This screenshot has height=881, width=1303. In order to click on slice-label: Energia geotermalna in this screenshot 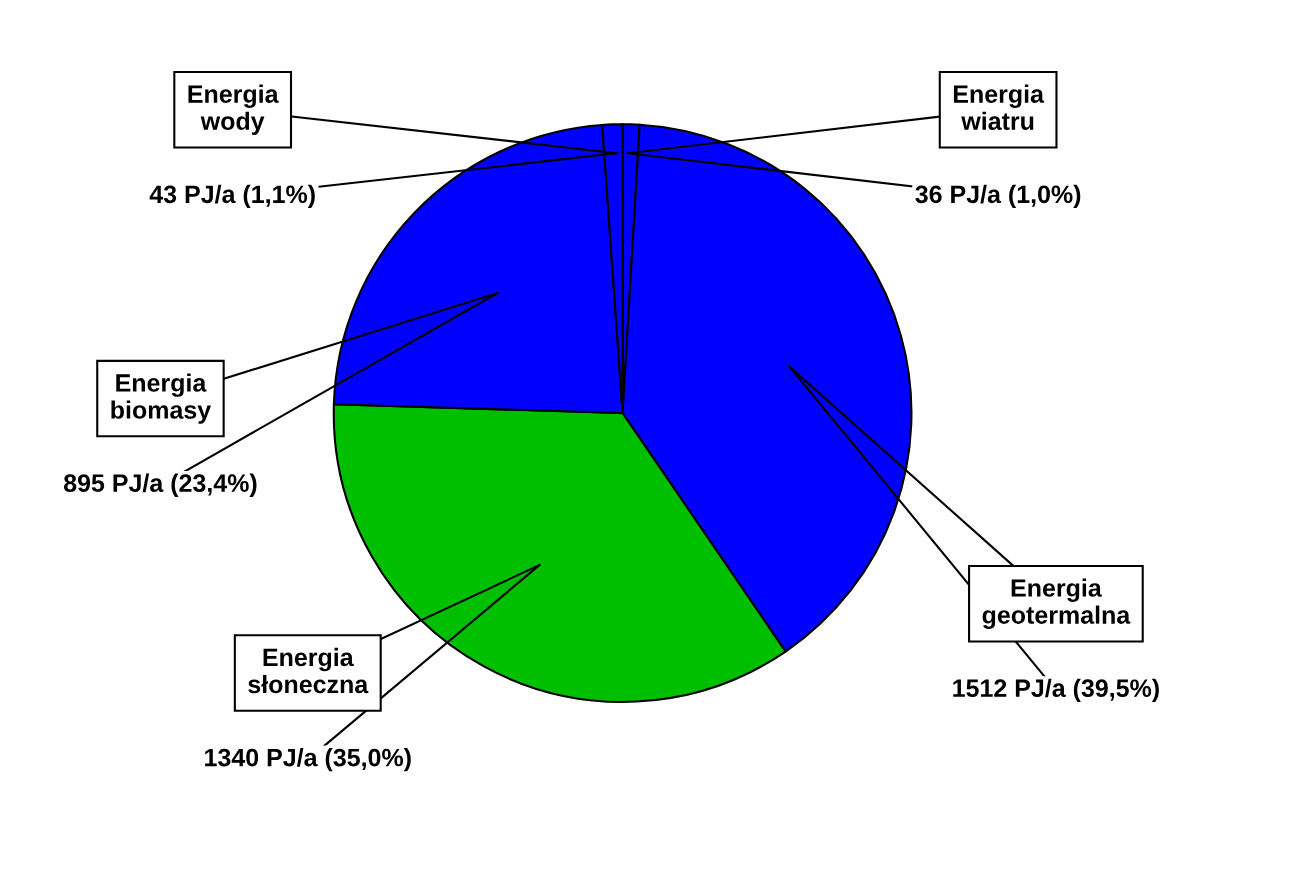, I will do `click(1056, 603)`.